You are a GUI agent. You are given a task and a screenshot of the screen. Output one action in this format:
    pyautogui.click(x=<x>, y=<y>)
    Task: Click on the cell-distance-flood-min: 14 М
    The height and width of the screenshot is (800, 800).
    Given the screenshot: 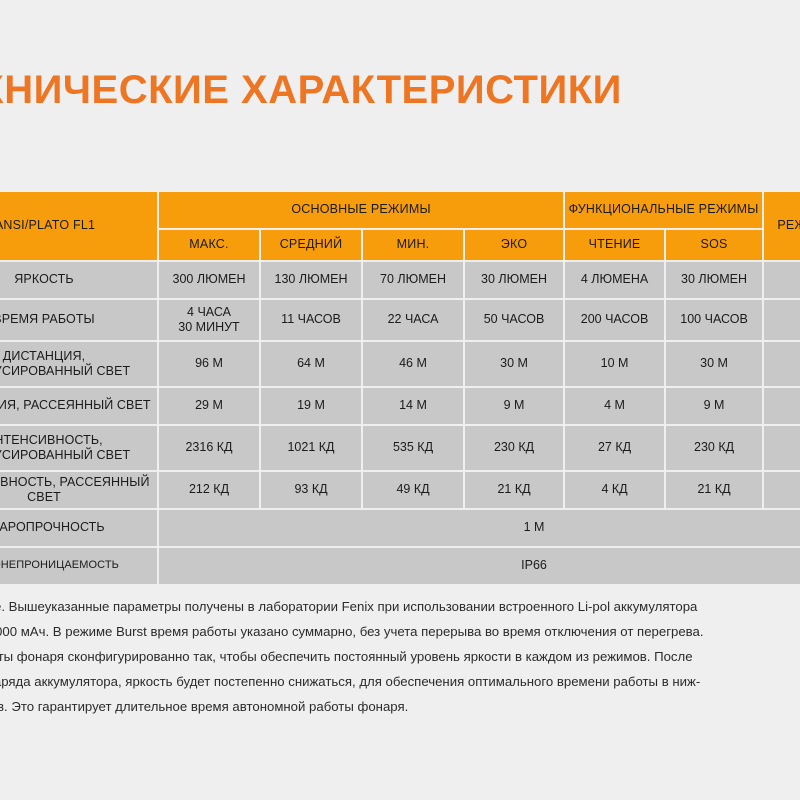 What is the action you would take?
    pyautogui.click(x=413, y=406)
    